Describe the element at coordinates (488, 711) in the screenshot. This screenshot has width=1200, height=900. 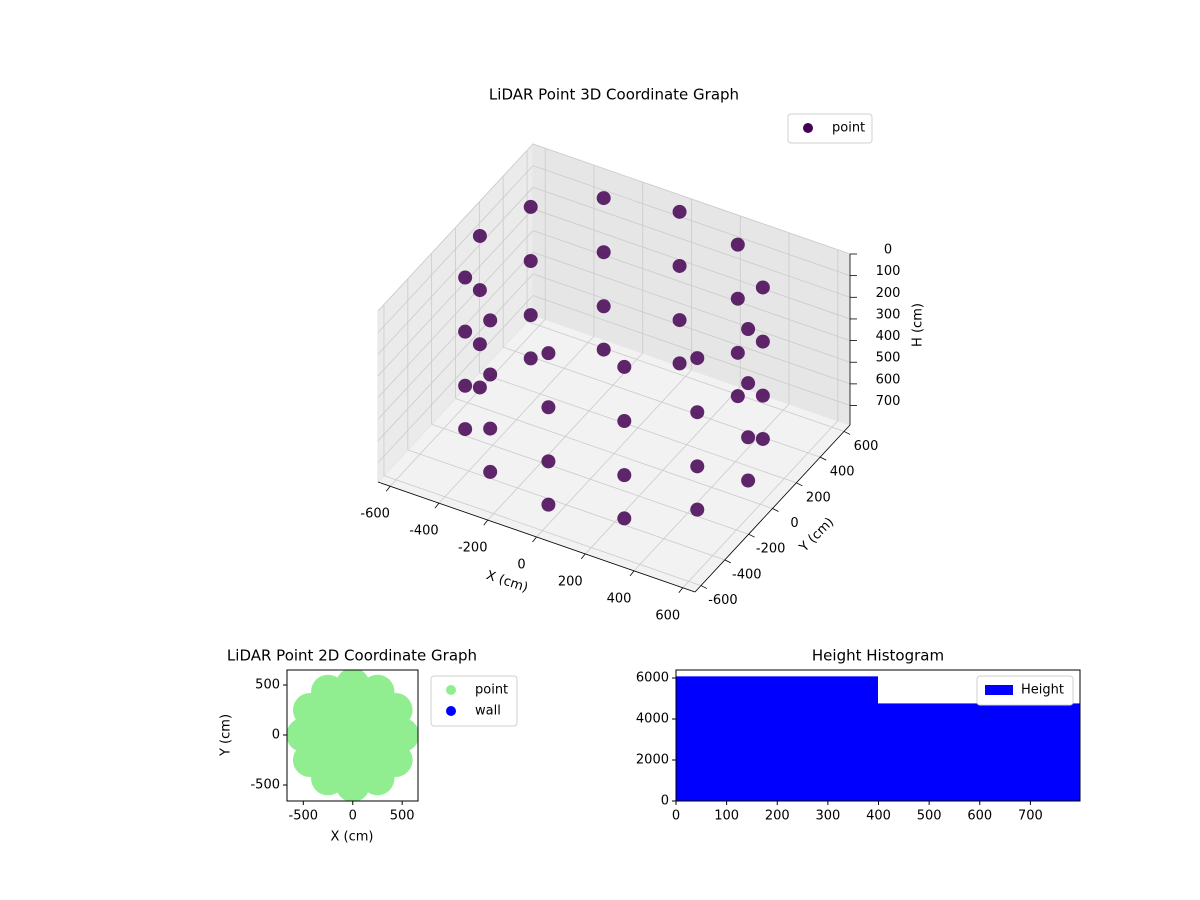
I see `legend-label: wall` at that location.